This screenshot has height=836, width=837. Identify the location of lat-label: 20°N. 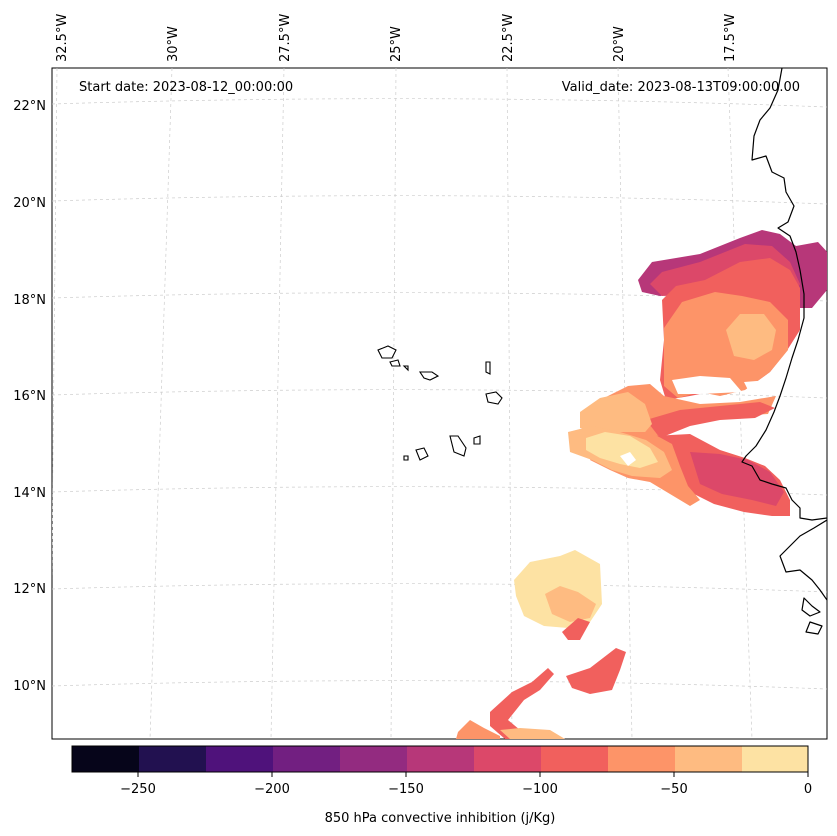
(29, 203).